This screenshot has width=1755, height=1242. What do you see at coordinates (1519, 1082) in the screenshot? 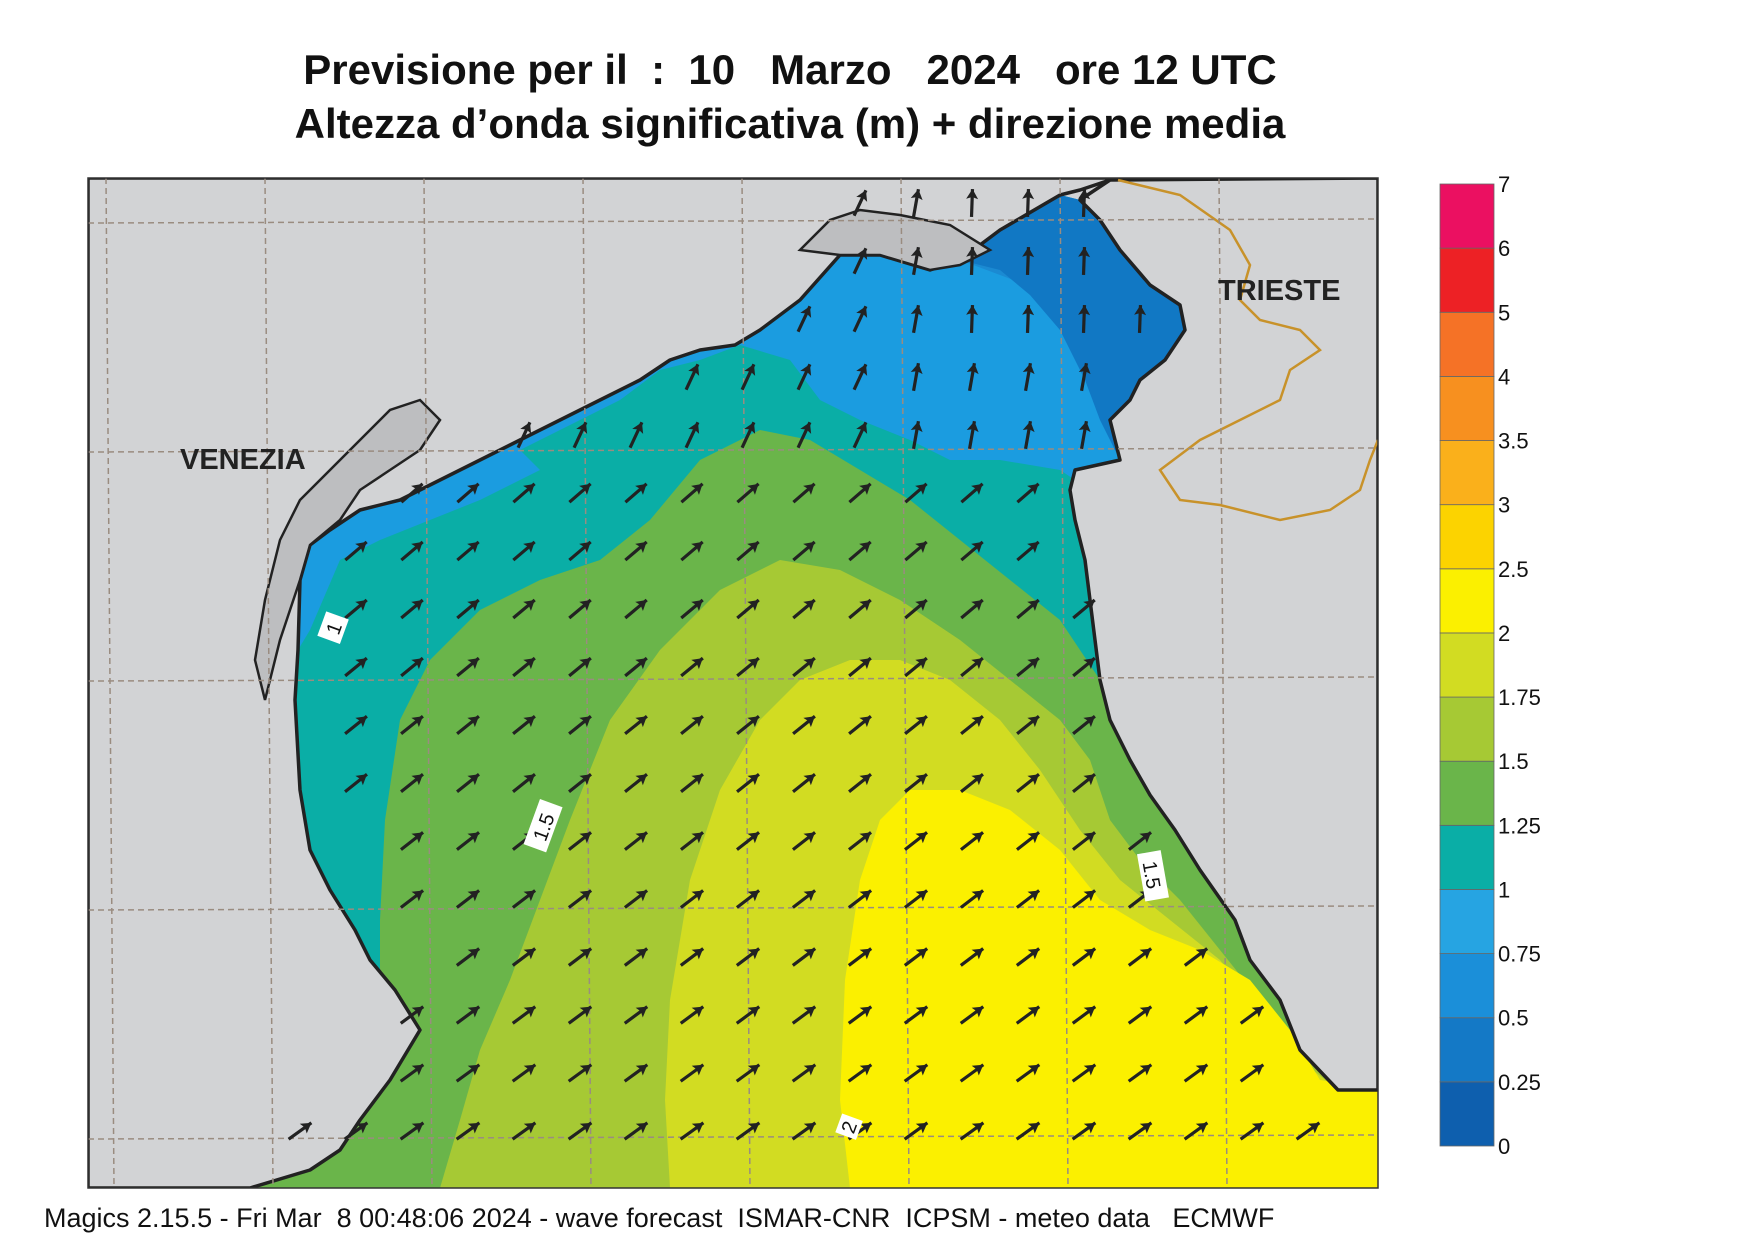
I see `legend-label: 0.25` at bounding box center [1519, 1082].